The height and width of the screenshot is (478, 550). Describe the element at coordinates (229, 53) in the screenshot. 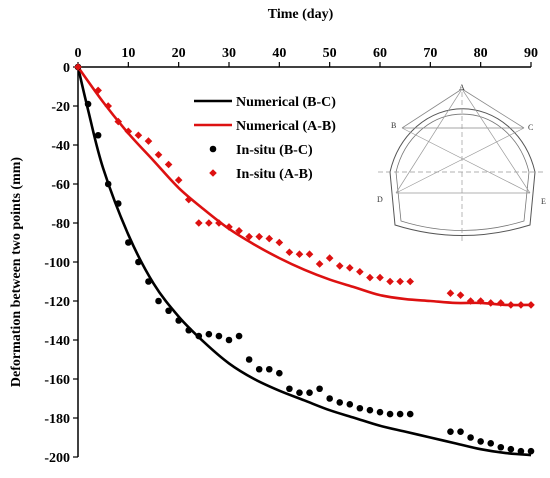

I see `x-tick-label: 30` at that location.